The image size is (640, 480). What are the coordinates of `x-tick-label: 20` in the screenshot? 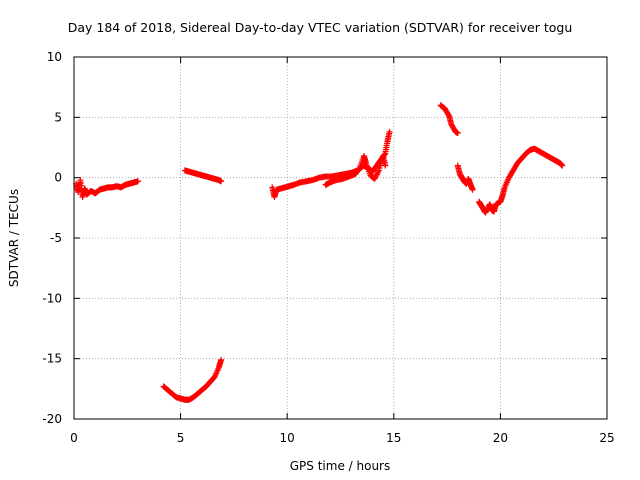 It's located at (500, 438).